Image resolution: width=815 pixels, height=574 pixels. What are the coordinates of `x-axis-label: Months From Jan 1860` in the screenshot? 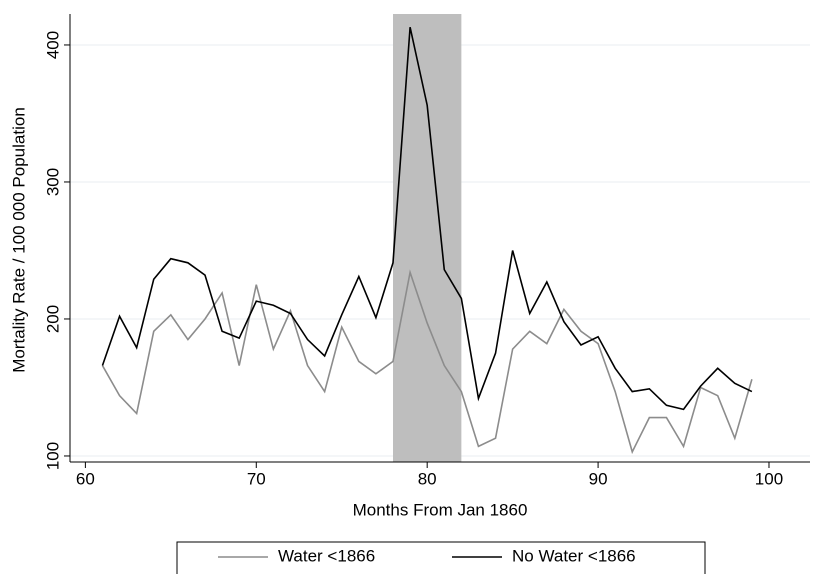 It's located at (440, 509).